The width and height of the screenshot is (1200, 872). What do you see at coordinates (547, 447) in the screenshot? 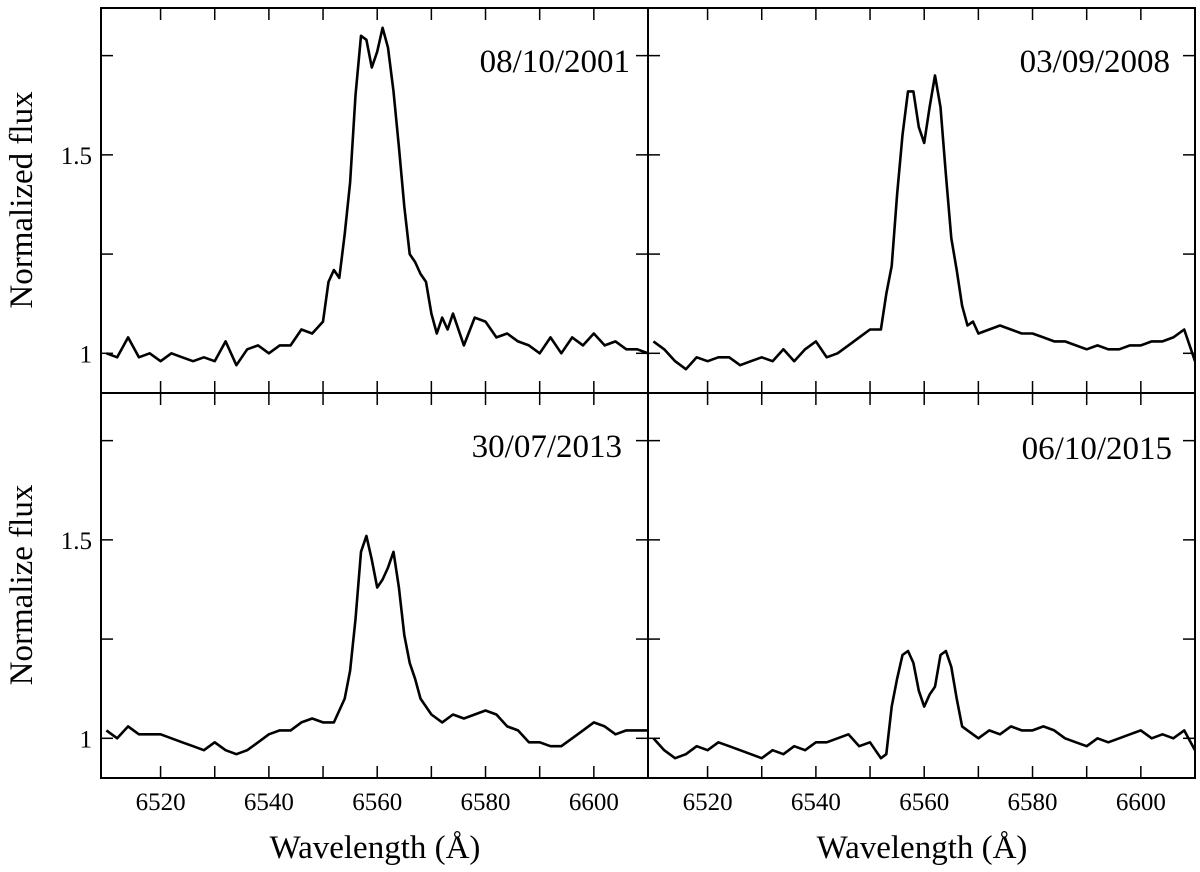
I see `panel-date-label: 30/07/2013` at bounding box center [547, 447].